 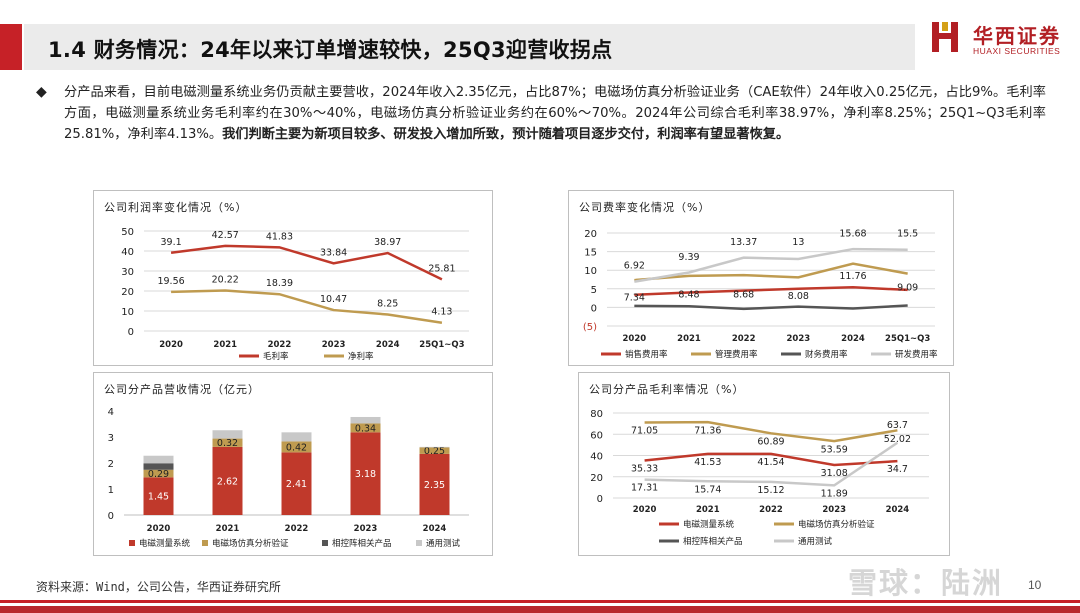 I want to click on data-label: 0.32, so click(x=227, y=443).